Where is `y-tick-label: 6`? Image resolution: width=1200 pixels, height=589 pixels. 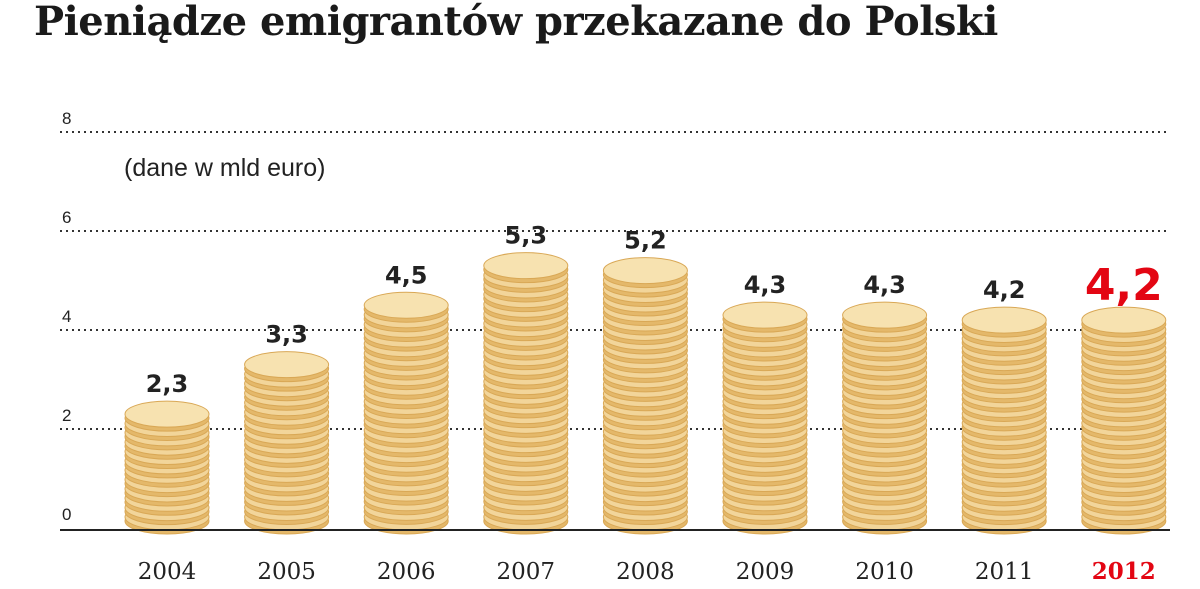 y-tick-label: 6 is located at coordinates (66, 217).